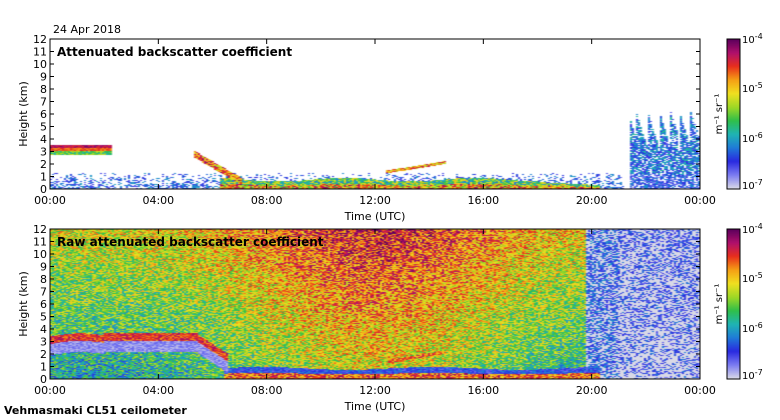  I want to click on panel-title-attenuated: Attenuated backscatter coefficient, so click(174, 52).